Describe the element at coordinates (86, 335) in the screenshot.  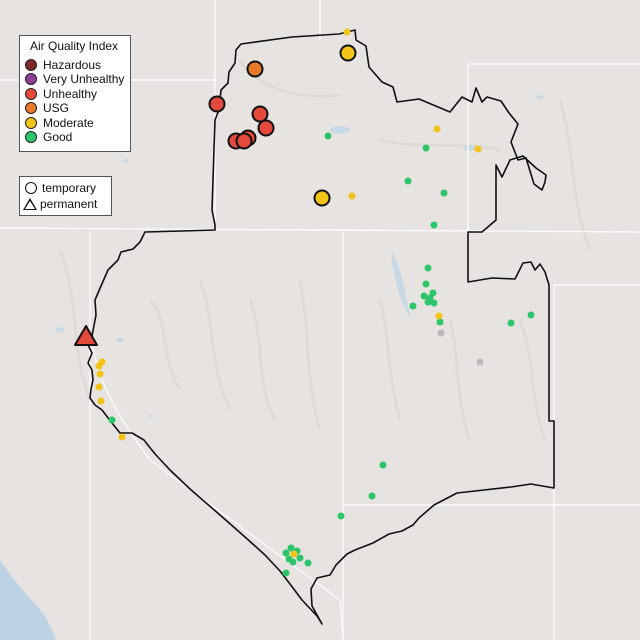
I see `permanent-monitor-unhealthy` at that location.